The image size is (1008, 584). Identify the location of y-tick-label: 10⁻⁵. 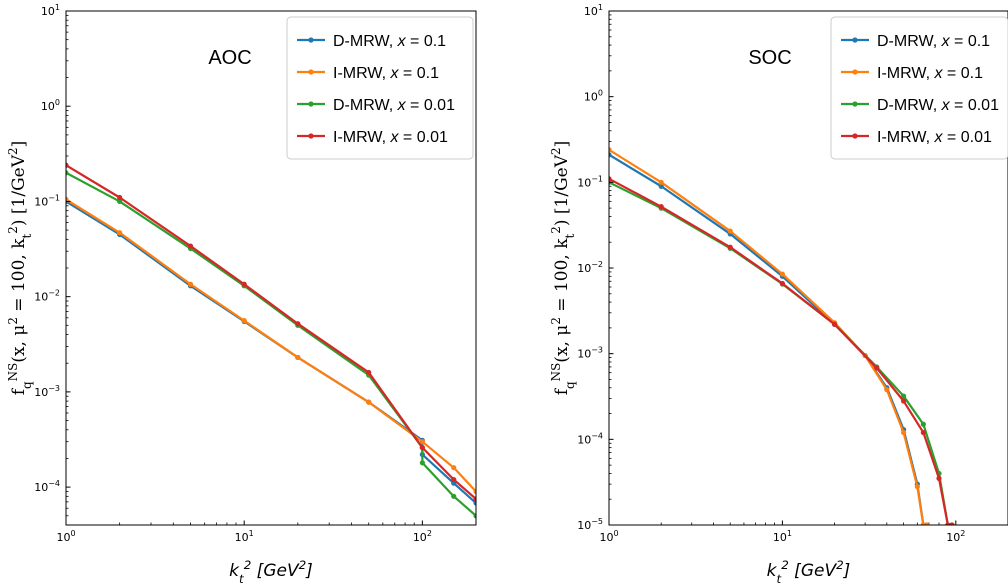
(590, 524).